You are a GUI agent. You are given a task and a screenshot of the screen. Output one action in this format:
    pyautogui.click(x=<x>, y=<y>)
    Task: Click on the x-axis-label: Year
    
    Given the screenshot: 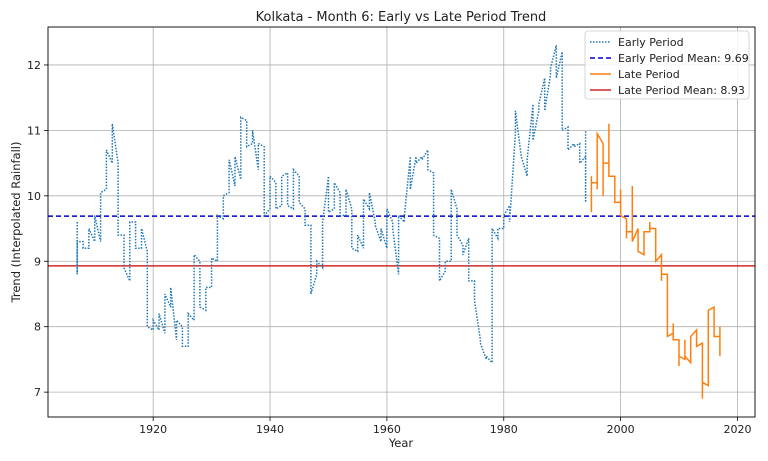 What is the action you would take?
    pyautogui.click(x=401, y=443)
    